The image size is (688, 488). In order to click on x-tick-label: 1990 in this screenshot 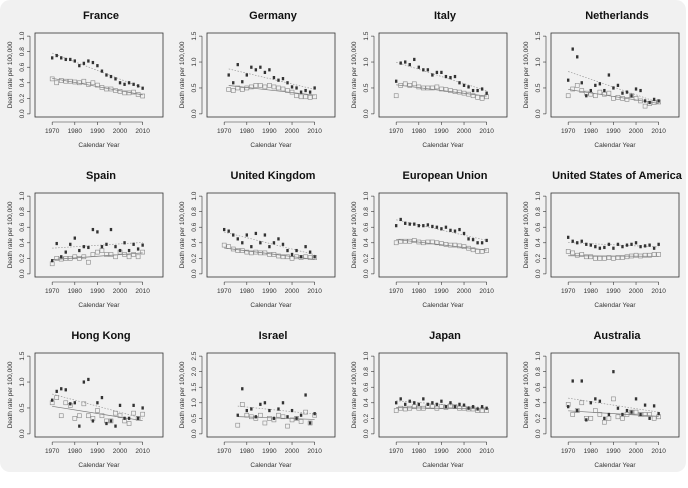, I will do `click(269, 451)`.